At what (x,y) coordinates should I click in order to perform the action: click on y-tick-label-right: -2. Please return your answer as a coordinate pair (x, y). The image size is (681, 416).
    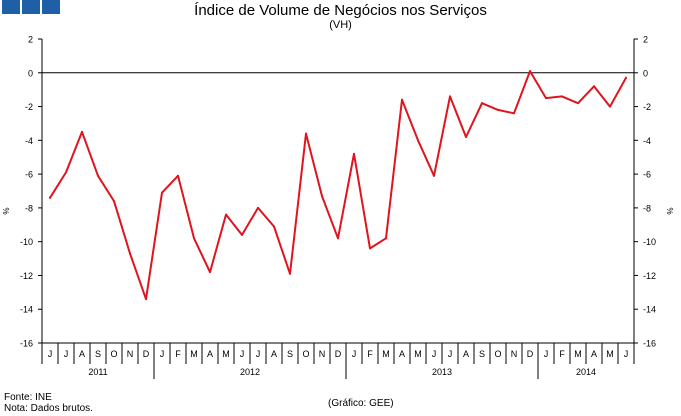
    Looking at the image, I should click on (647, 107).